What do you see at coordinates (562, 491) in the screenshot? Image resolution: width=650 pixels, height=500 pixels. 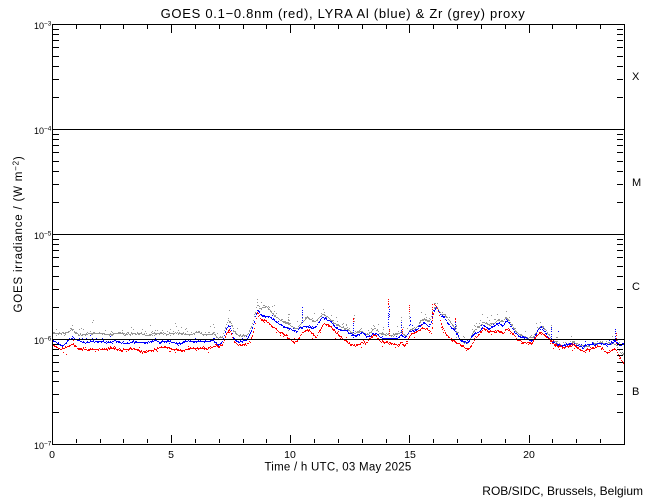 I see `svg-text: ROB/SIDC, Brussels, Belgium` at bounding box center [562, 491].